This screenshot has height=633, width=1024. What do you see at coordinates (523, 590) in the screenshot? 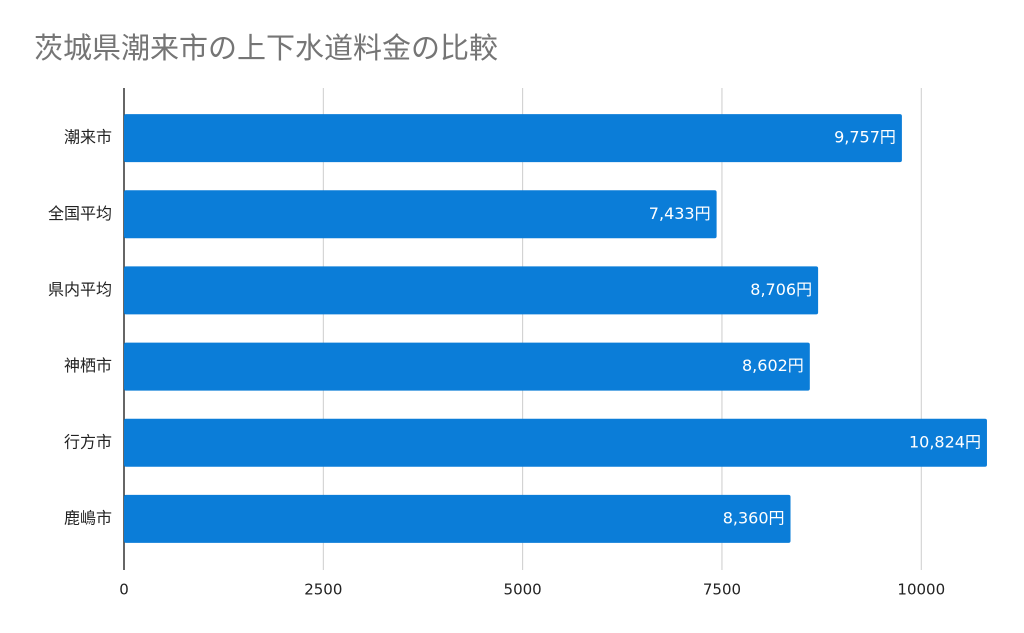
I see `x-tick-label: 5000` at bounding box center [523, 590].